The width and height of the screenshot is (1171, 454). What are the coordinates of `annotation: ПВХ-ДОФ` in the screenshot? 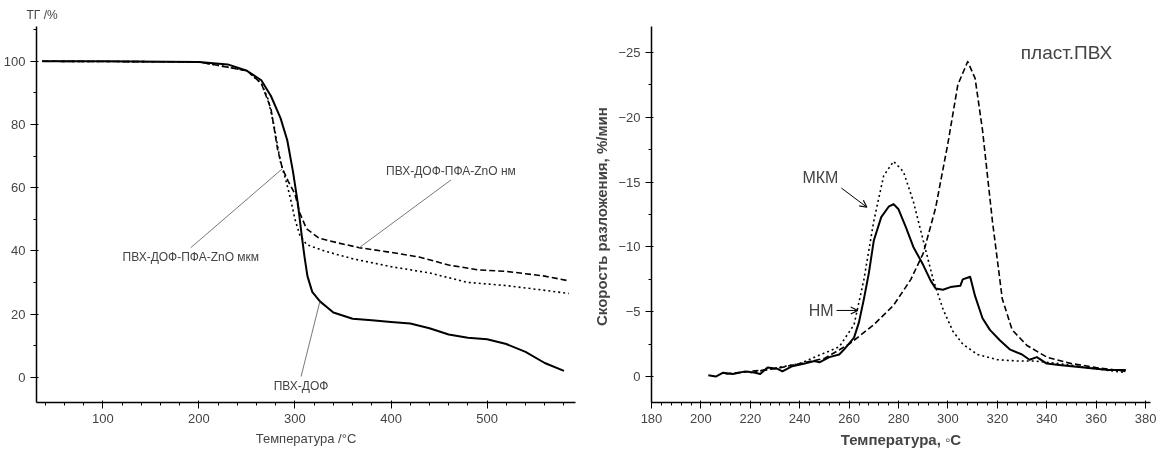 It's located at (301, 385).